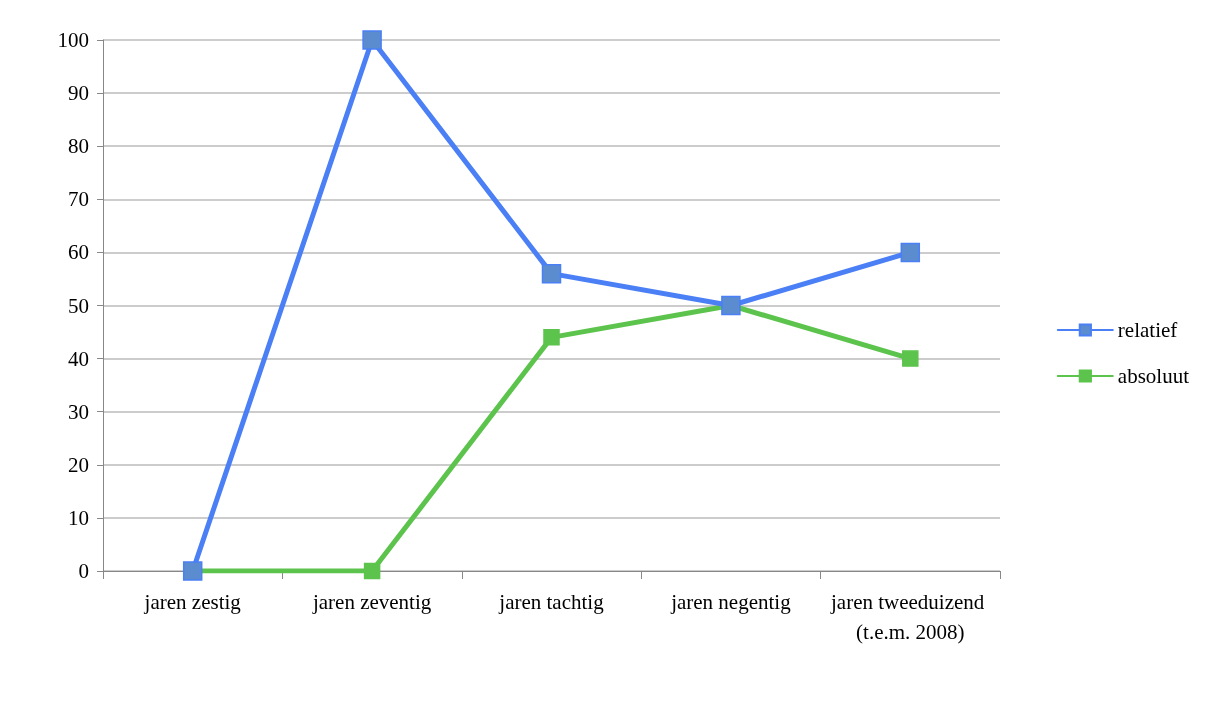 This screenshot has width=1214, height=706. What do you see at coordinates (1147, 330) in the screenshot?
I see `legend-label: relatief` at bounding box center [1147, 330].